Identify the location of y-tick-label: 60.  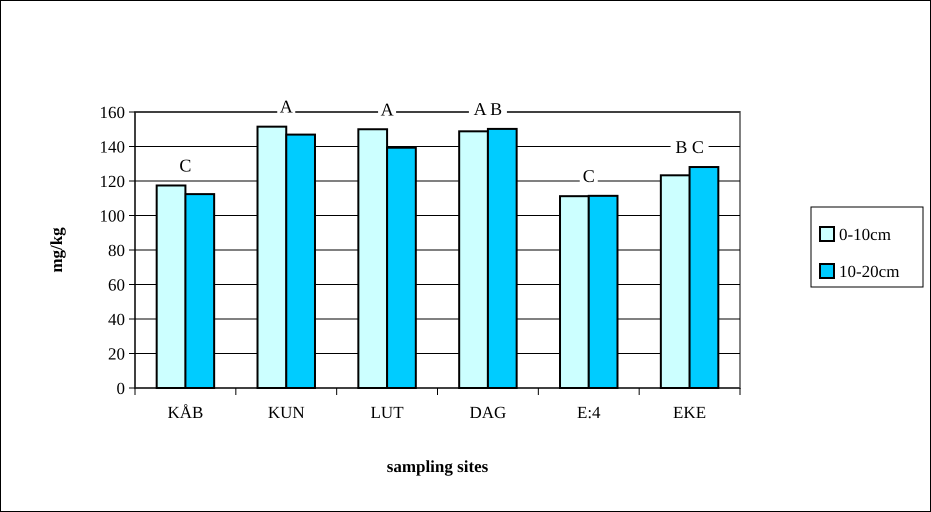
(116, 284).